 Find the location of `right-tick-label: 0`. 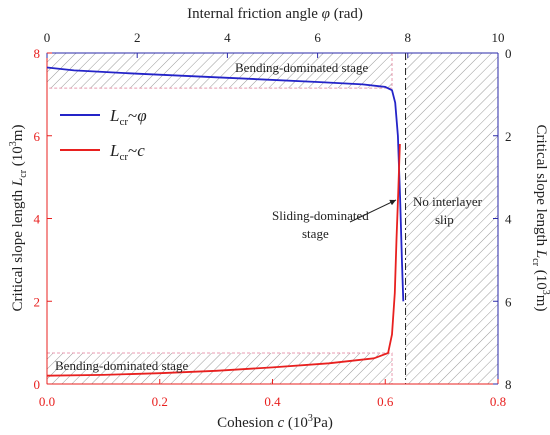

right-tick-label: 0 is located at coordinates (508, 53).